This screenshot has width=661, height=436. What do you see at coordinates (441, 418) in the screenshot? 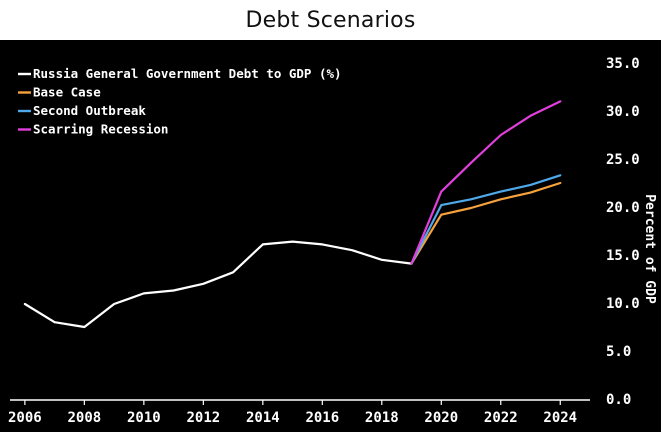
I see `x-tick-label: 2020` at bounding box center [441, 418].